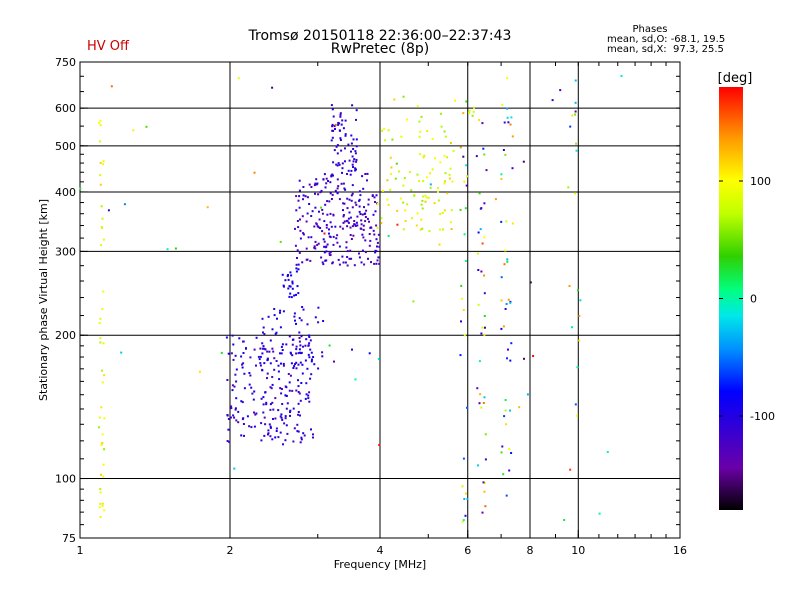 The height and width of the screenshot is (600, 800). I want to click on chart-subtitle: RwPretec (8p), so click(380, 49).